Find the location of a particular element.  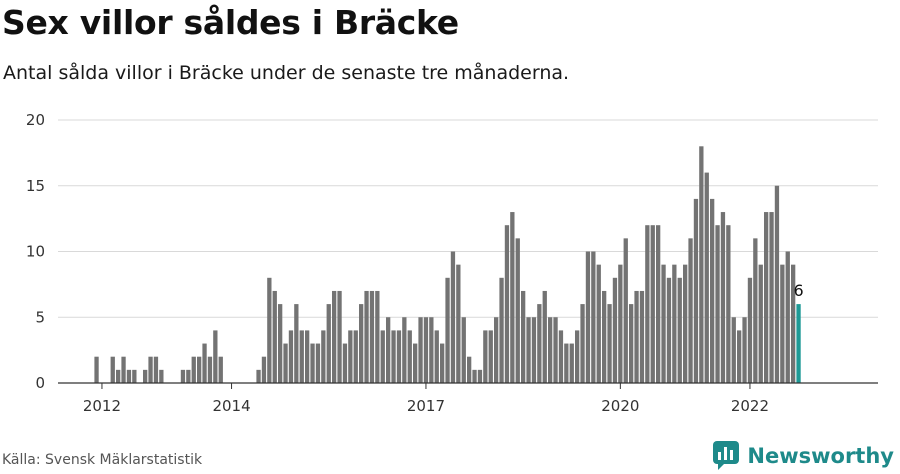

y-tick-label: 10 is located at coordinates (35, 252).